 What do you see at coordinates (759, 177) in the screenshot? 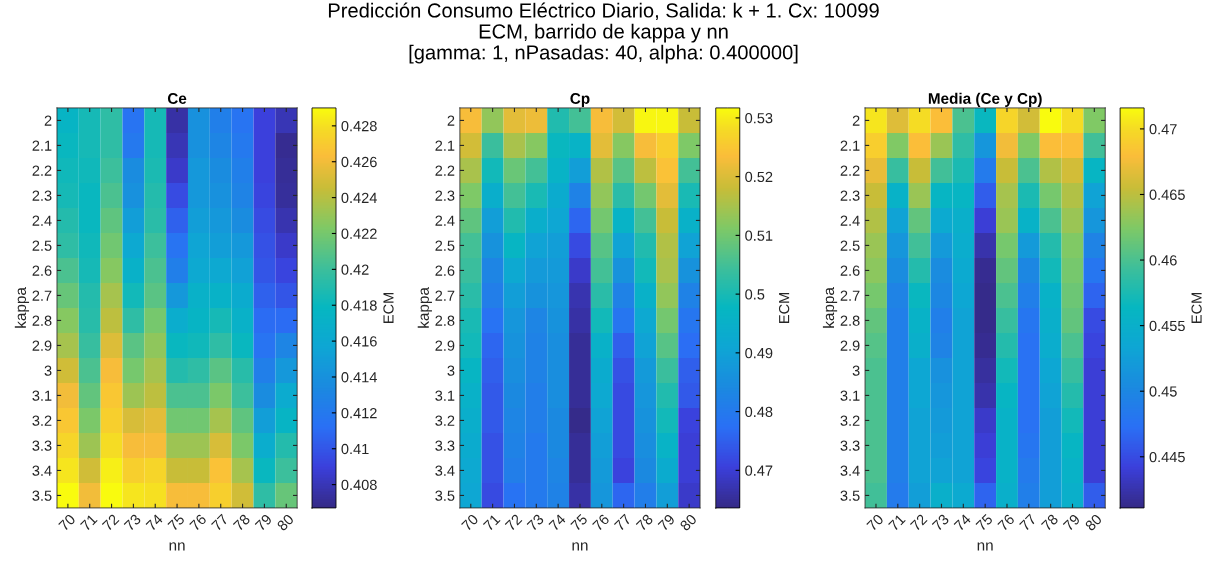
I see `color-bar-label: 0.52` at bounding box center [759, 177].